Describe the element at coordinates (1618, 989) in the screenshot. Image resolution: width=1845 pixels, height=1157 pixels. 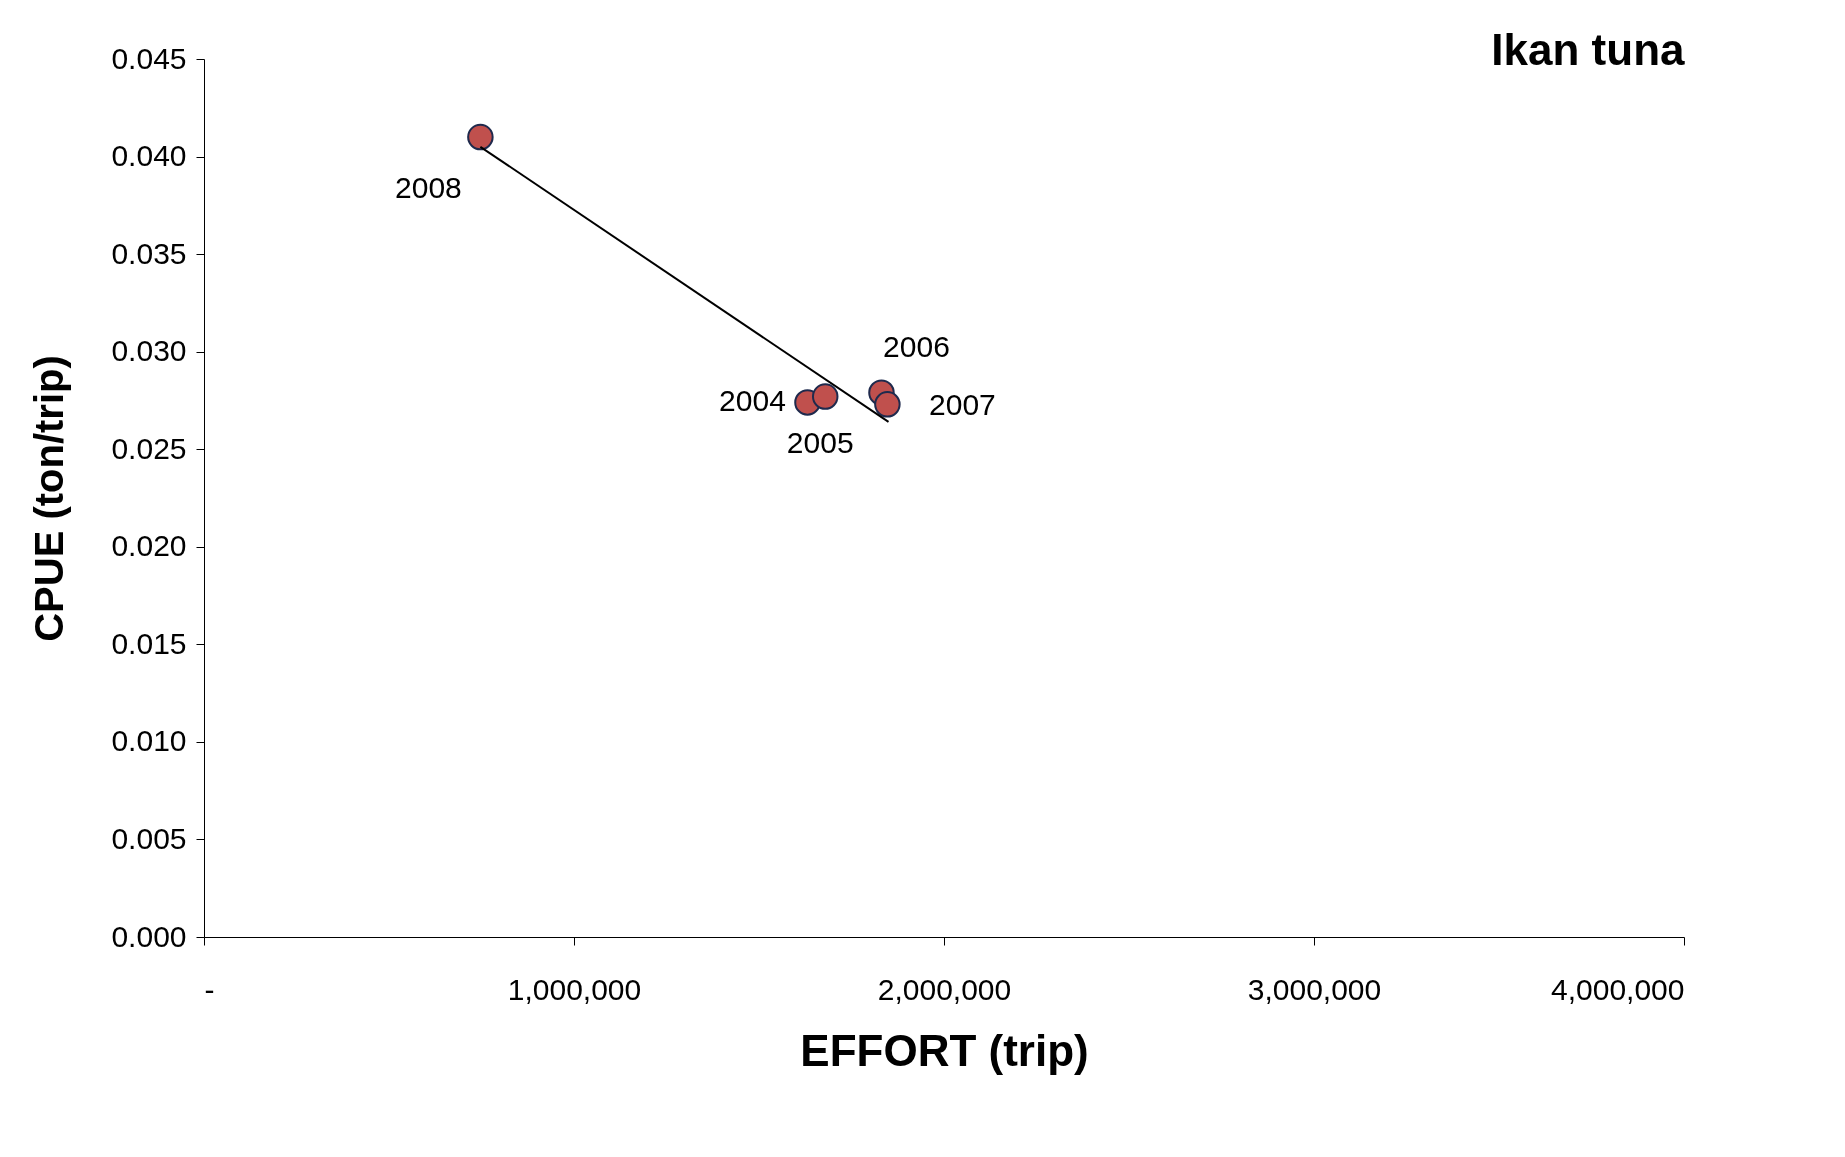
I see `x-tick-label: 4,000,000` at that location.